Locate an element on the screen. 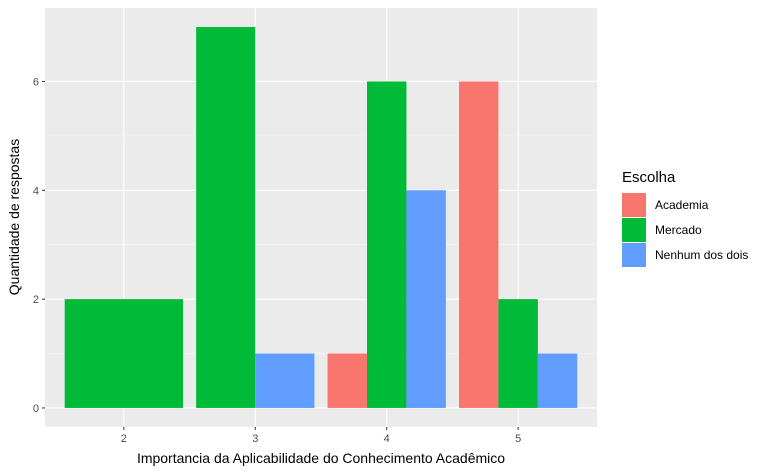 The height and width of the screenshot is (475, 770). legend-label: Academia is located at coordinates (682, 205).